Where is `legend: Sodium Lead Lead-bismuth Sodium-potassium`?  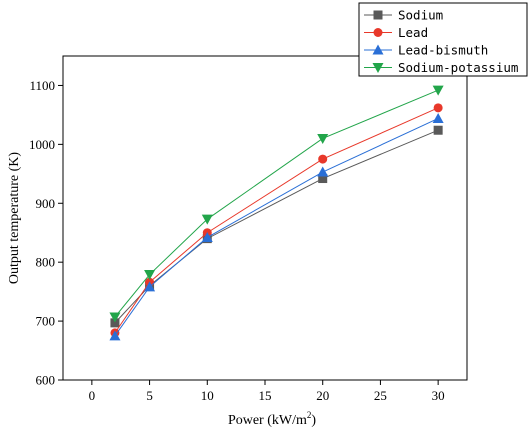 legend: Sodium Lead Lead-bismuth Sodium-potassium is located at coordinates (443, 39).